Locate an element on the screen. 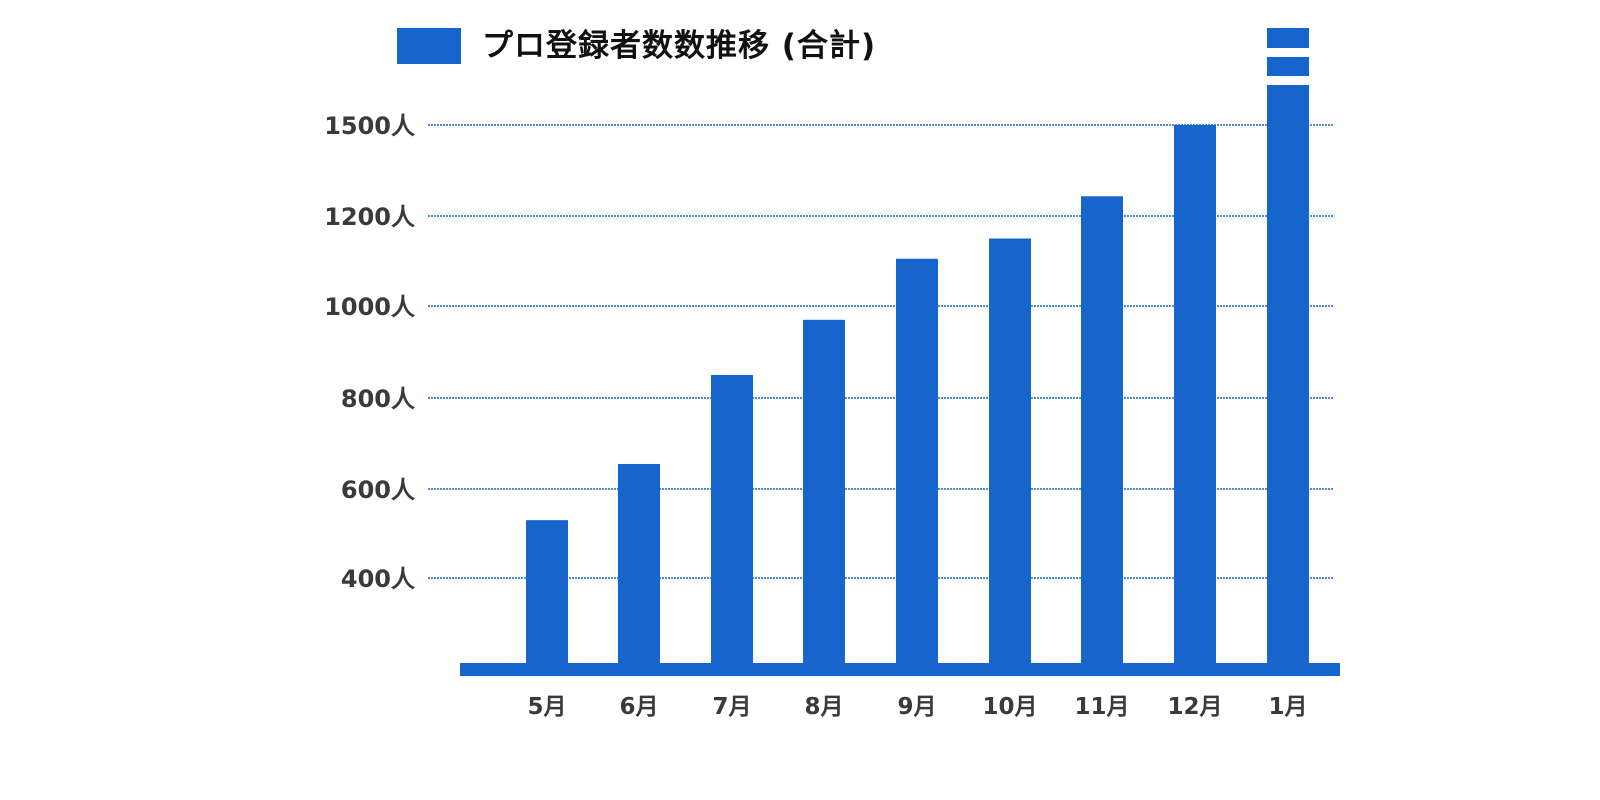  x-axis-baseline is located at coordinates (900, 669).